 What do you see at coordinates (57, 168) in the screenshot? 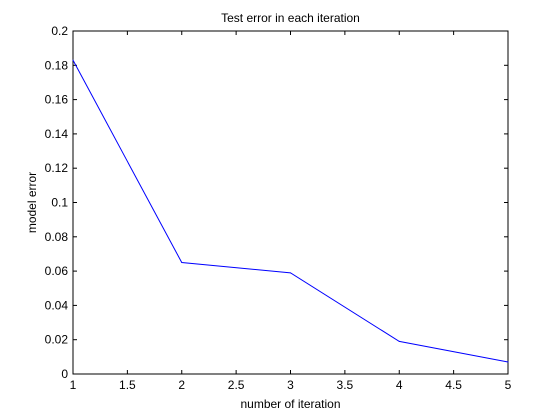
I see `y-tick-label: 0.12` at bounding box center [57, 168].